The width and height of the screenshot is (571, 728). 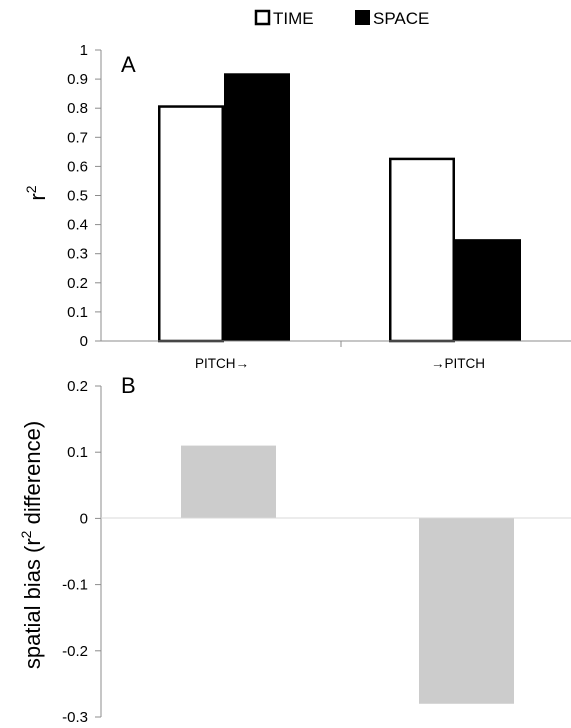 I want to click on panel-a-y-tick-label: 0.9, so click(x=77, y=79).